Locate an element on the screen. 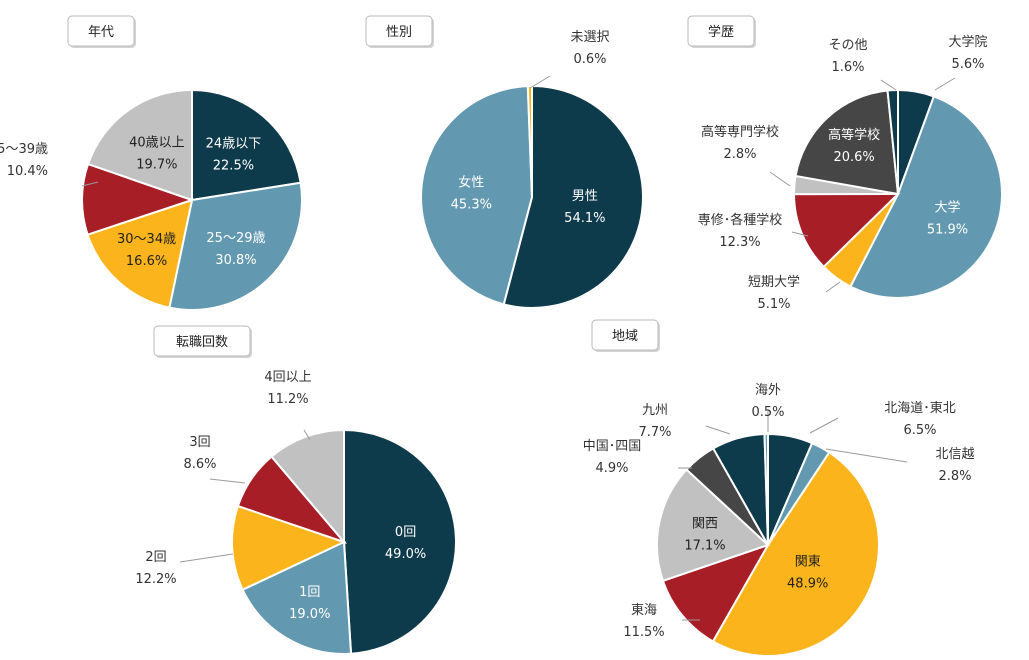 The width and height of the screenshot is (1029, 660). slice-name-label: 北信越 is located at coordinates (954, 454).